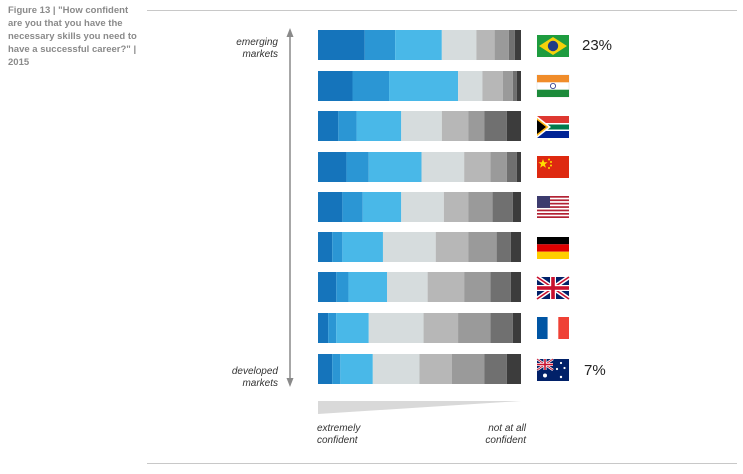 This screenshot has height=474, width=743. Describe the element at coordinates (595, 370) in the screenshot. I see `bottom-value-label: 7%` at that location.